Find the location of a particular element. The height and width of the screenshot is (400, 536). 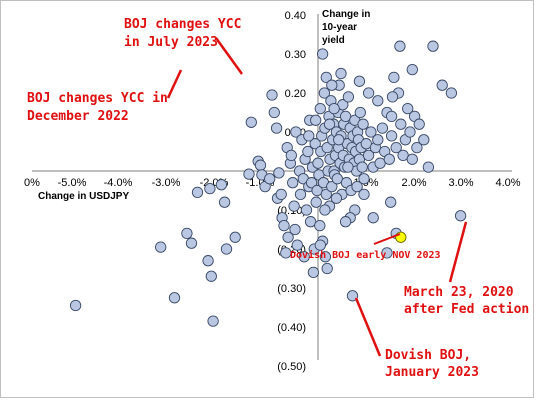

x-tick-label: 4.0% is located at coordinates (507, 183).